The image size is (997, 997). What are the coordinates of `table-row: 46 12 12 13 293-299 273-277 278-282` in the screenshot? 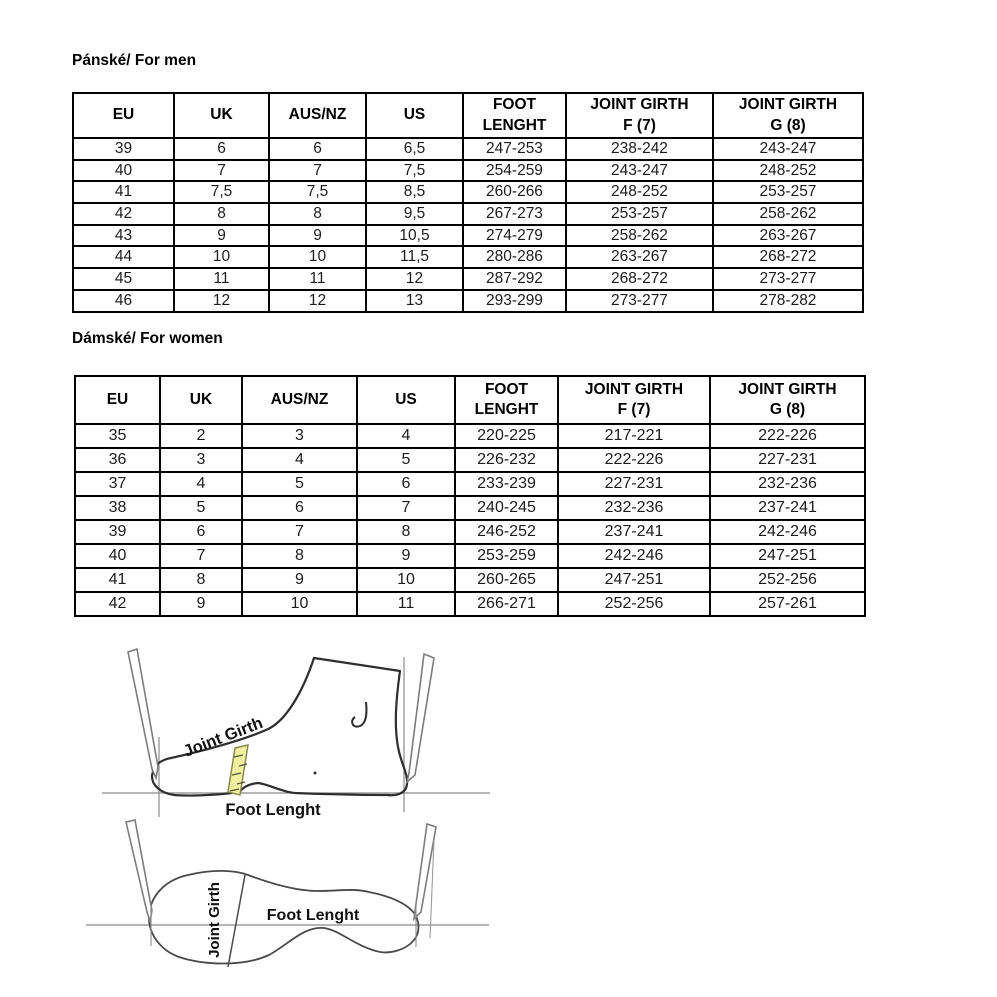 It's located at (468, 300).